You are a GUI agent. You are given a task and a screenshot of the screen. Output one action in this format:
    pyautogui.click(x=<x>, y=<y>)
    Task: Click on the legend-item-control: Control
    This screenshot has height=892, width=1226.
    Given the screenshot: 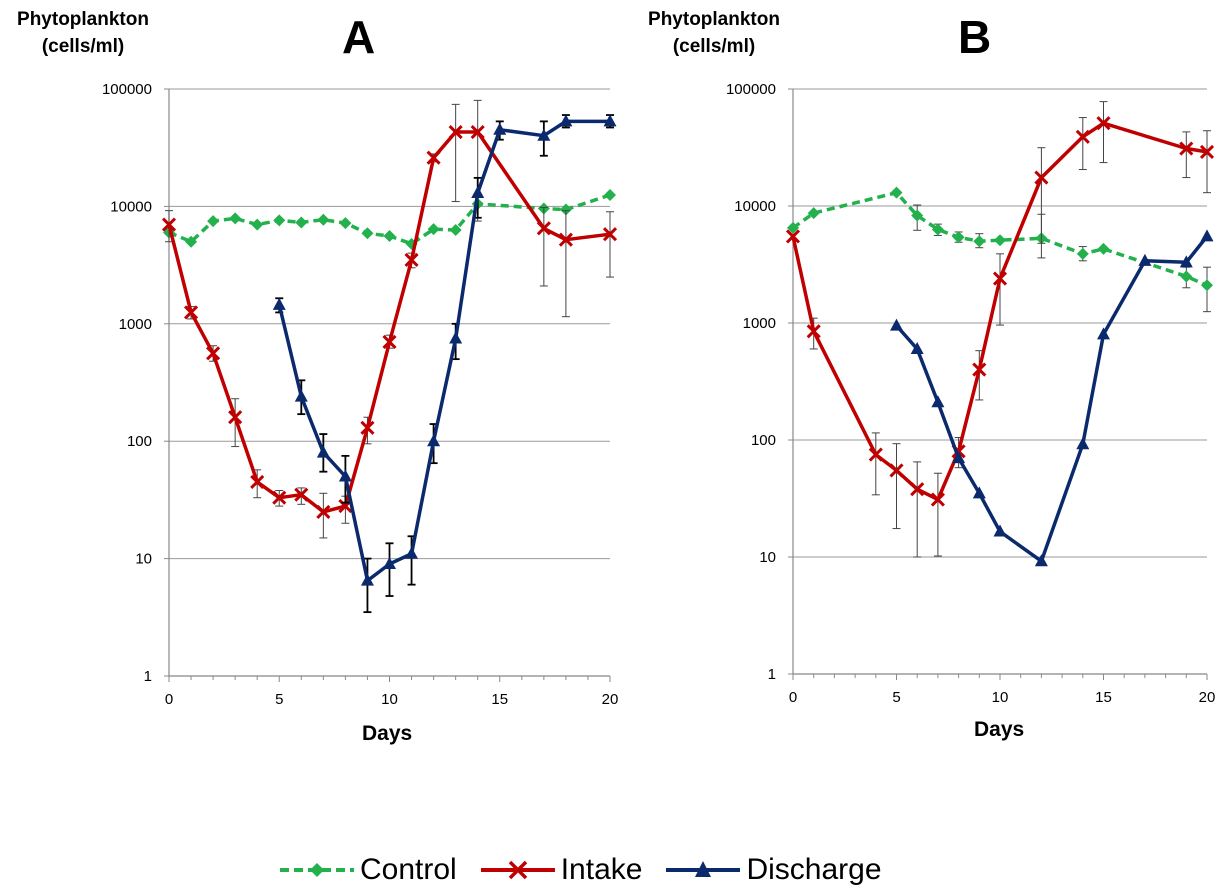 What is the action you would take?
    pyautogui.click(x=367, y=870)
    